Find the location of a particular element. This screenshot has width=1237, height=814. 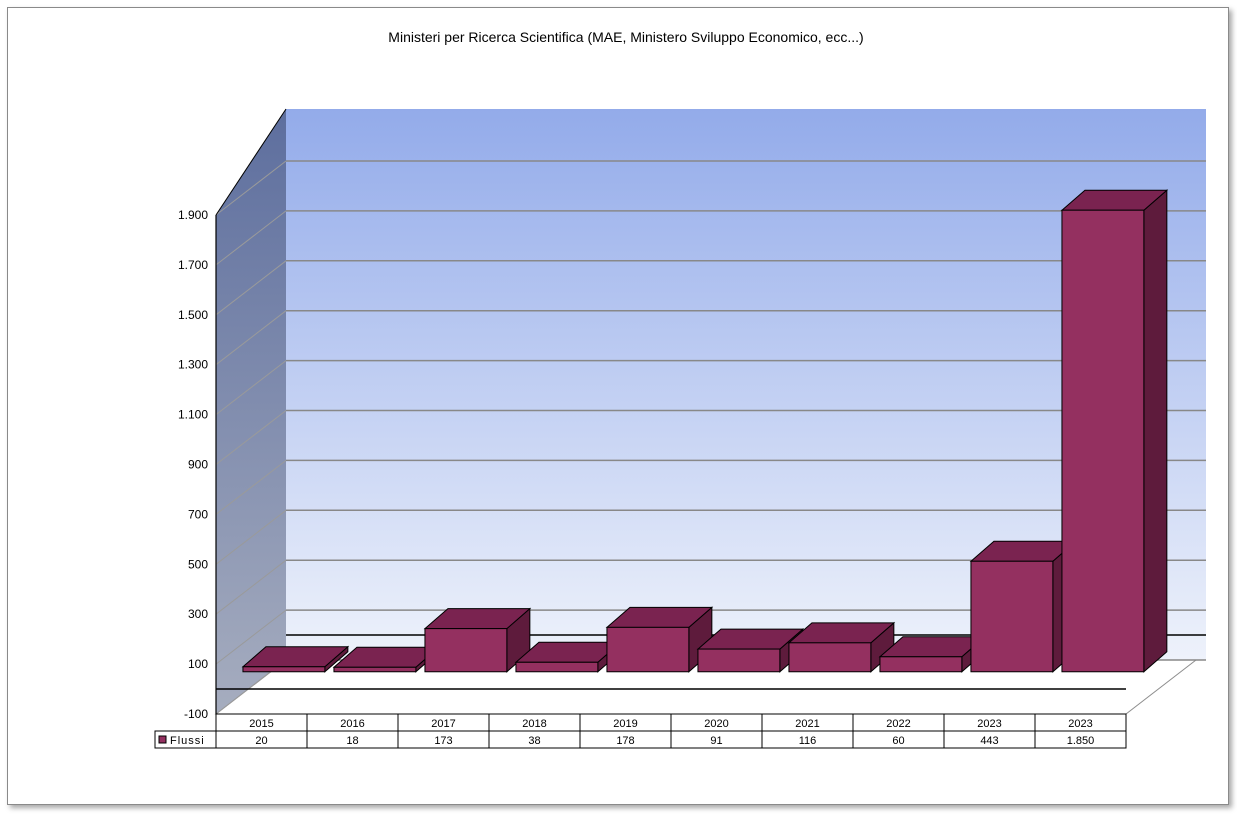

x-tick-label: 2020 is located at coordinates (716, 724).